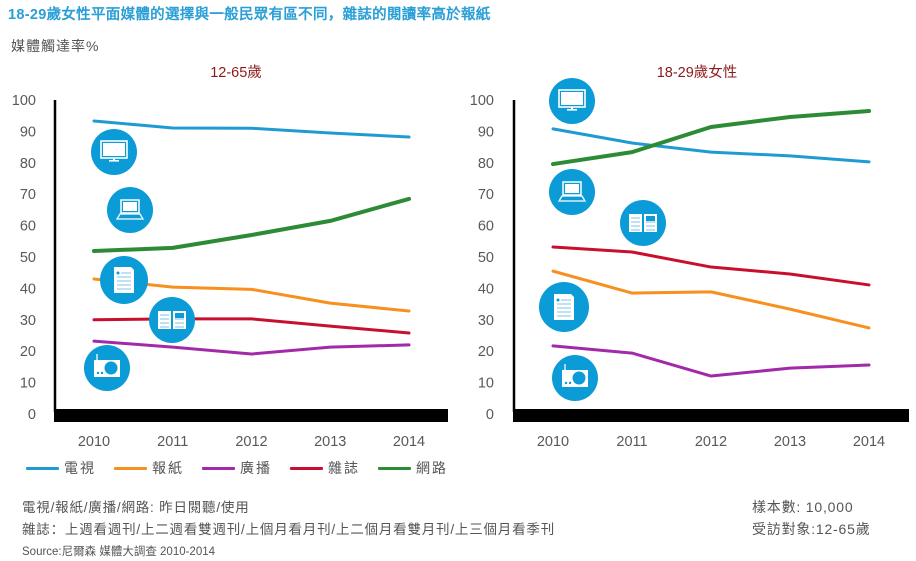 This screenshot has width=916, height=561. What do you see at coordinates (119, 552) in the screenshot?
I see `source-note: Source:尼爾森 媒體大調查 2010-2014` at bounding box center [119, 552].